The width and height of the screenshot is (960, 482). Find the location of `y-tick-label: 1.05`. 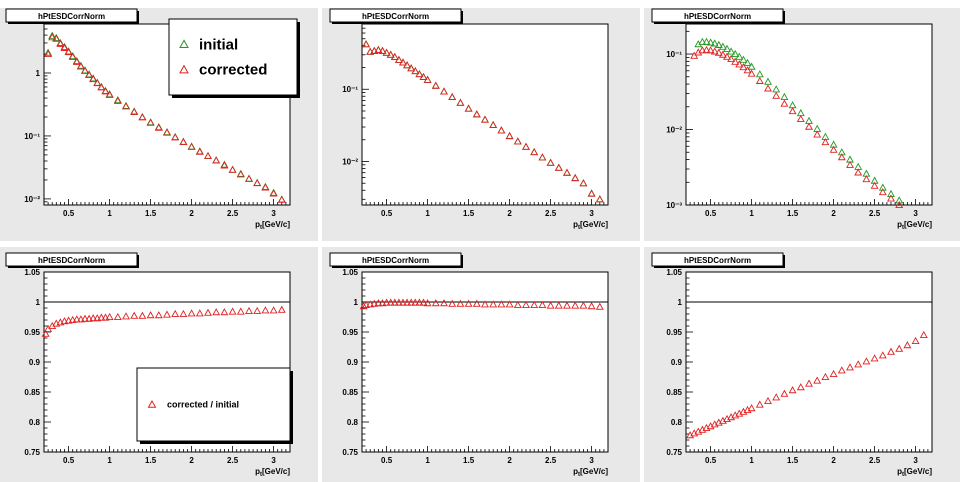

y-tick-label: 1.05 is located at coordinates (32, 272).